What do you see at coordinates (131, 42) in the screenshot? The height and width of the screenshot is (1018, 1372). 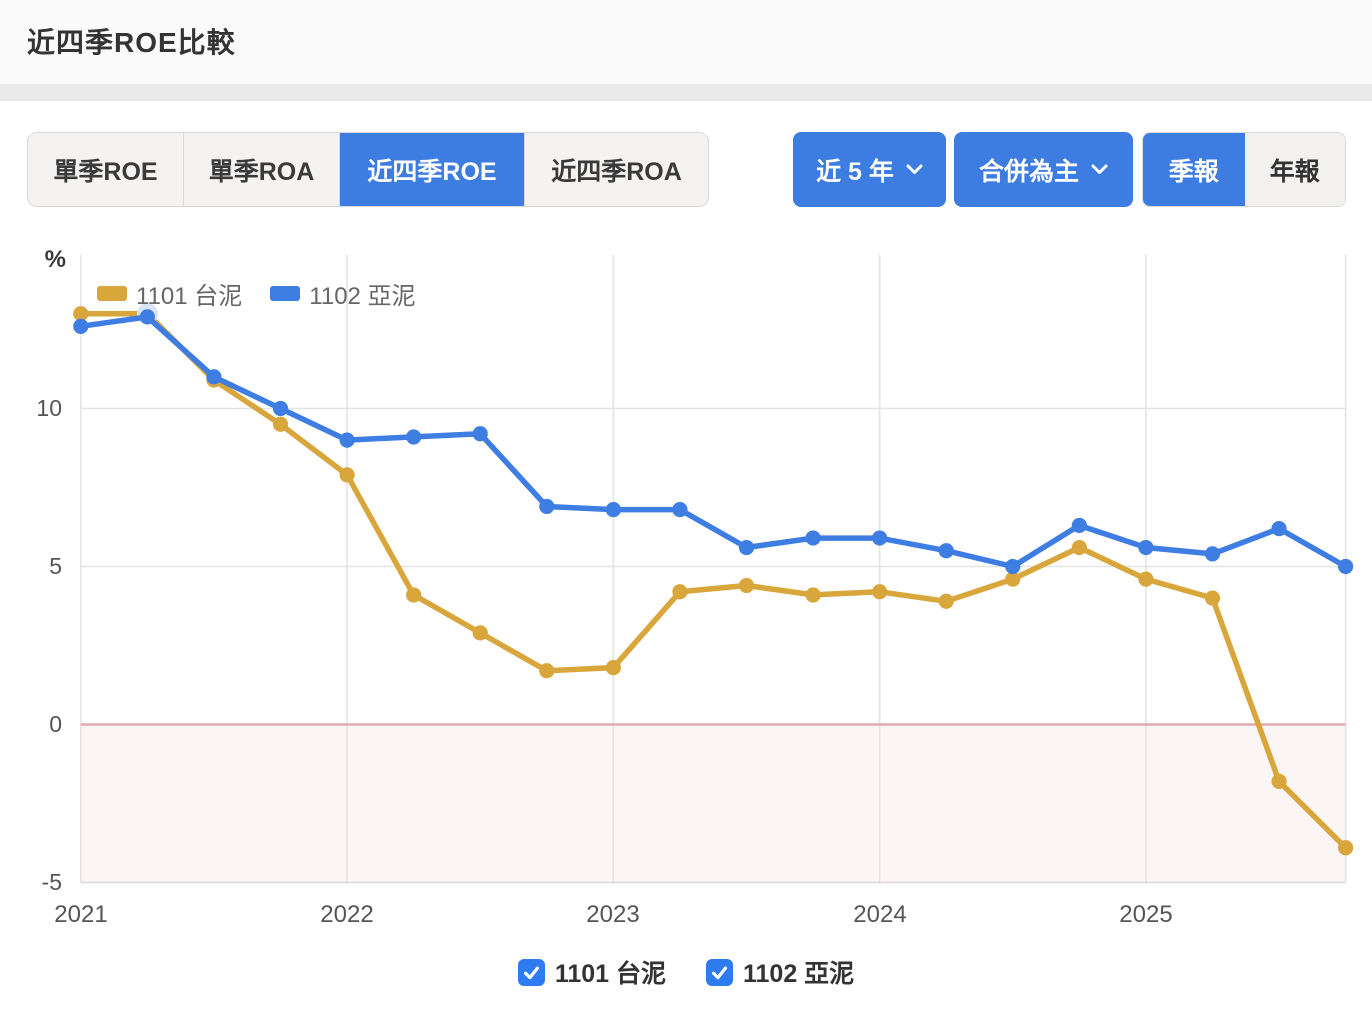 I see `page-title: 近四季ROE比較` at bounding box center [131, 42].